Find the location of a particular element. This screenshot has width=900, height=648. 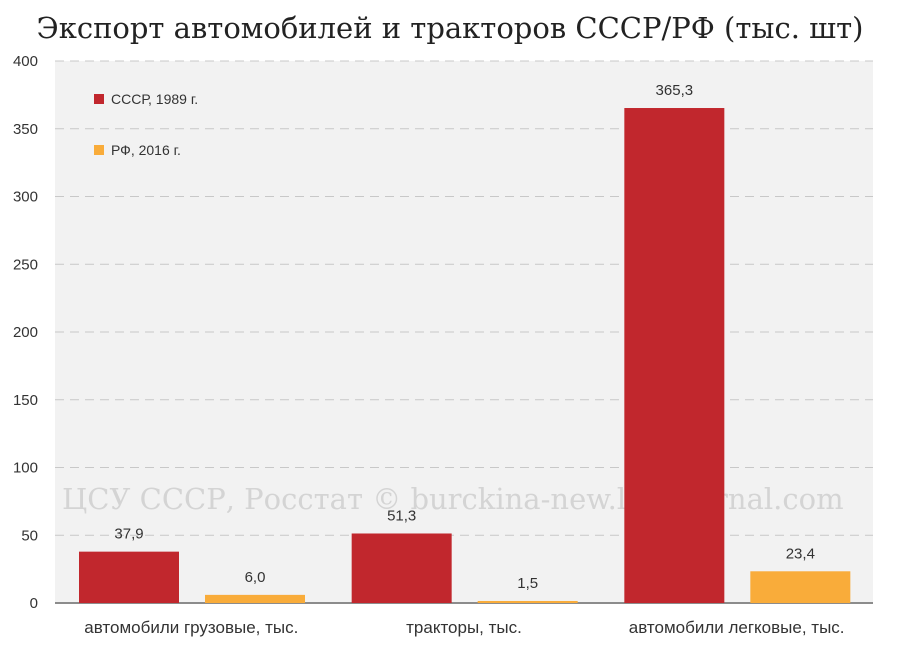

data-label: 23,4 is located at coordinates (800, 553).